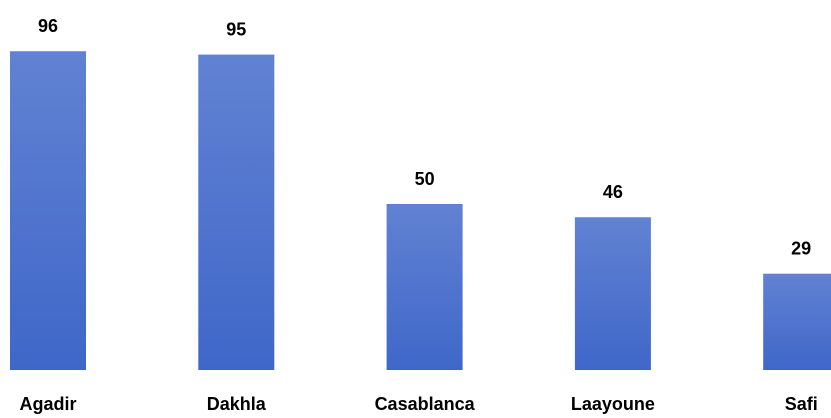  What do you see at coordinates (801, 248) in the screenshot?
I see `value-label: 29` at bounding box center [801, 248].